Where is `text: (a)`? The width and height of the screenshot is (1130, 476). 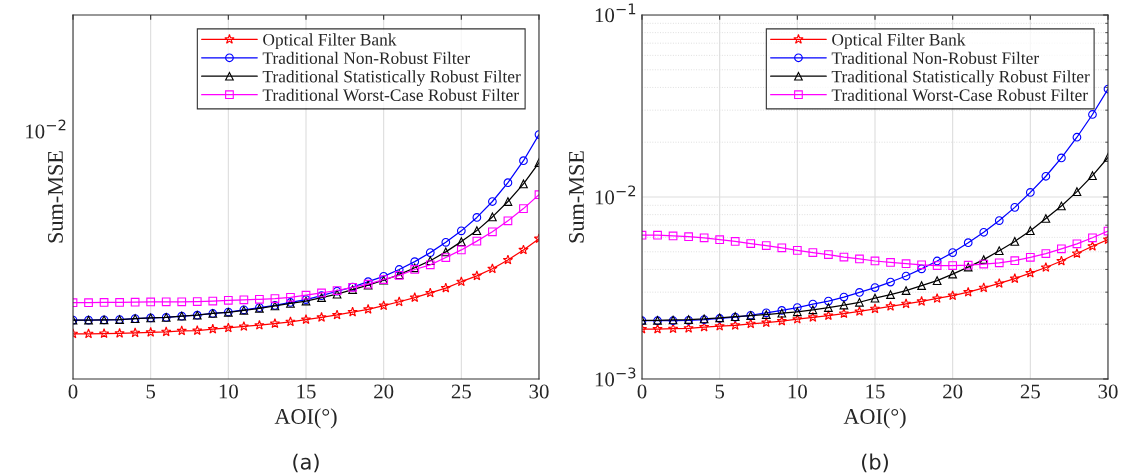
text: (a) is located at coordinates (306, 463).